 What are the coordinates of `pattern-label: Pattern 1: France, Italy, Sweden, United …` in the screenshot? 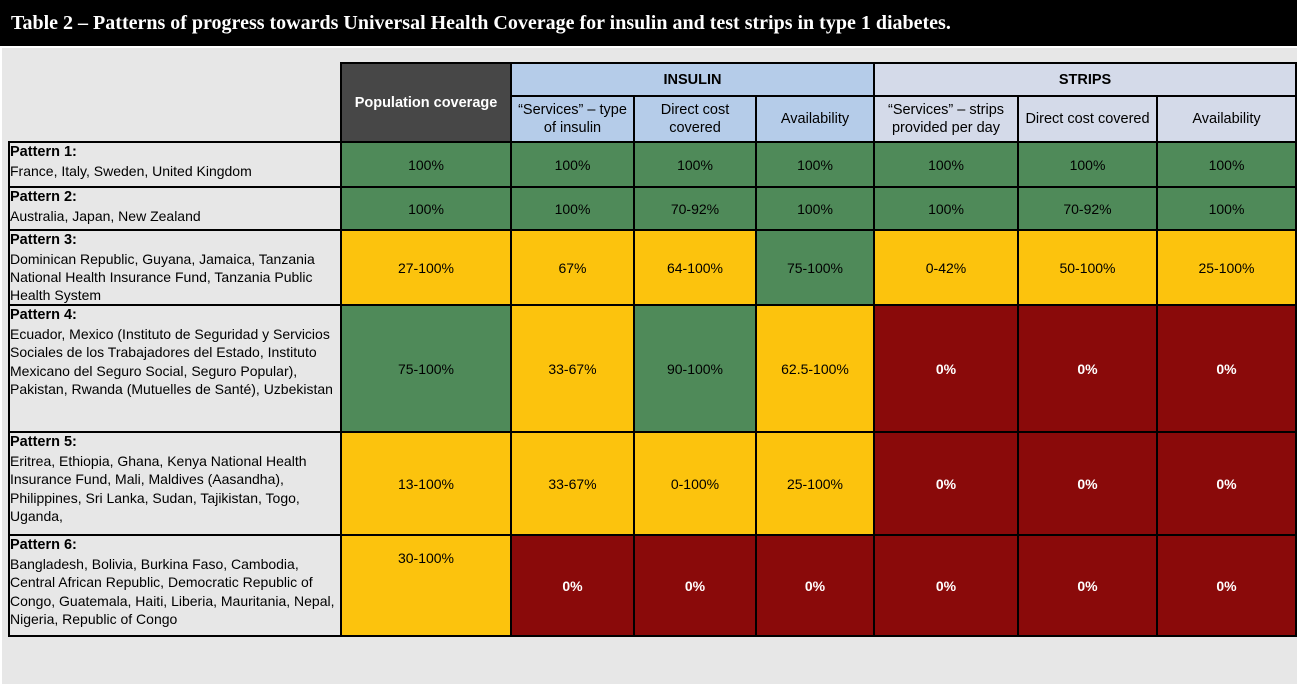 It's located at (175, 164).